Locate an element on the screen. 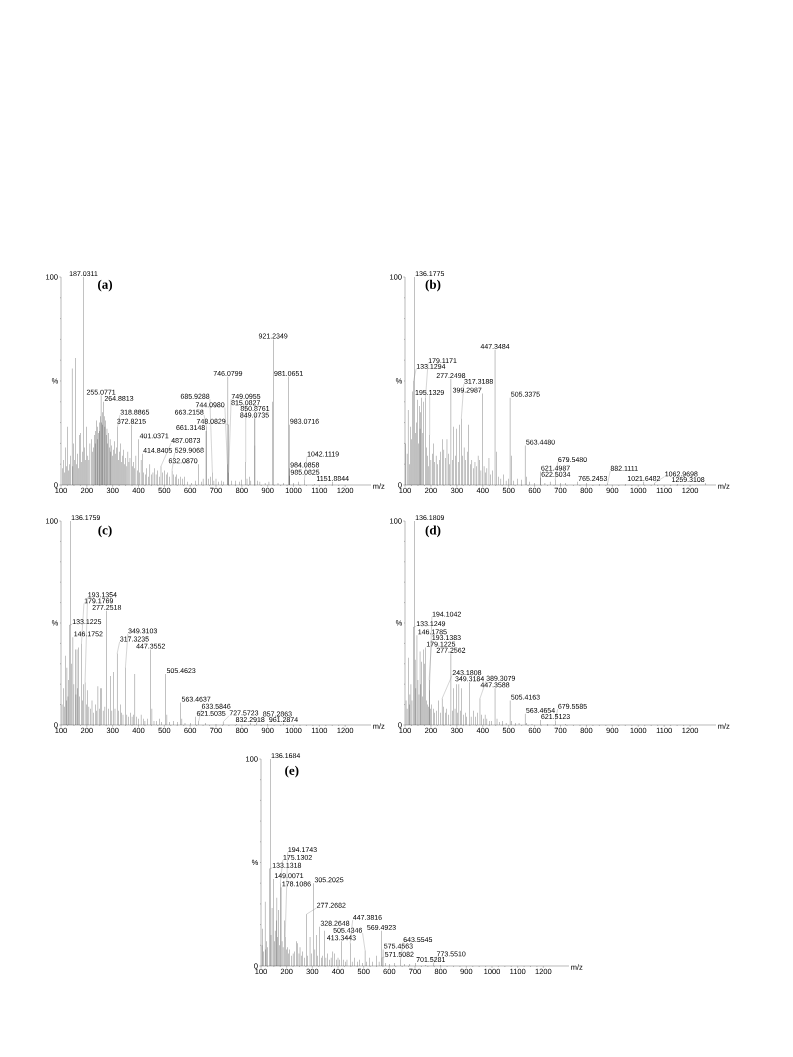 The width and height of the screenshot is (793, 1057). chart-title: (c) is located at coordinates (105, 531).